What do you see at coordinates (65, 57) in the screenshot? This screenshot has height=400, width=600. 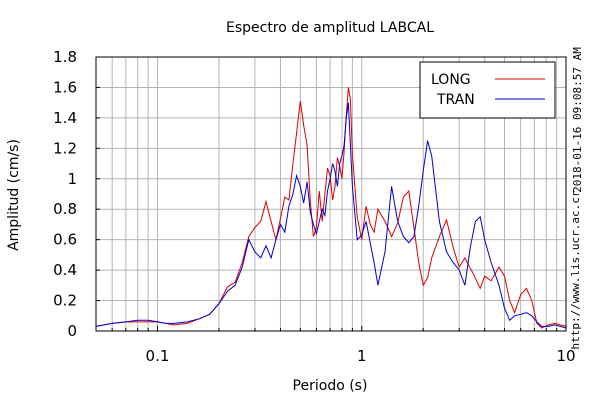 I see `y-tick-label: 1.8` at bounding box center [65, 57].